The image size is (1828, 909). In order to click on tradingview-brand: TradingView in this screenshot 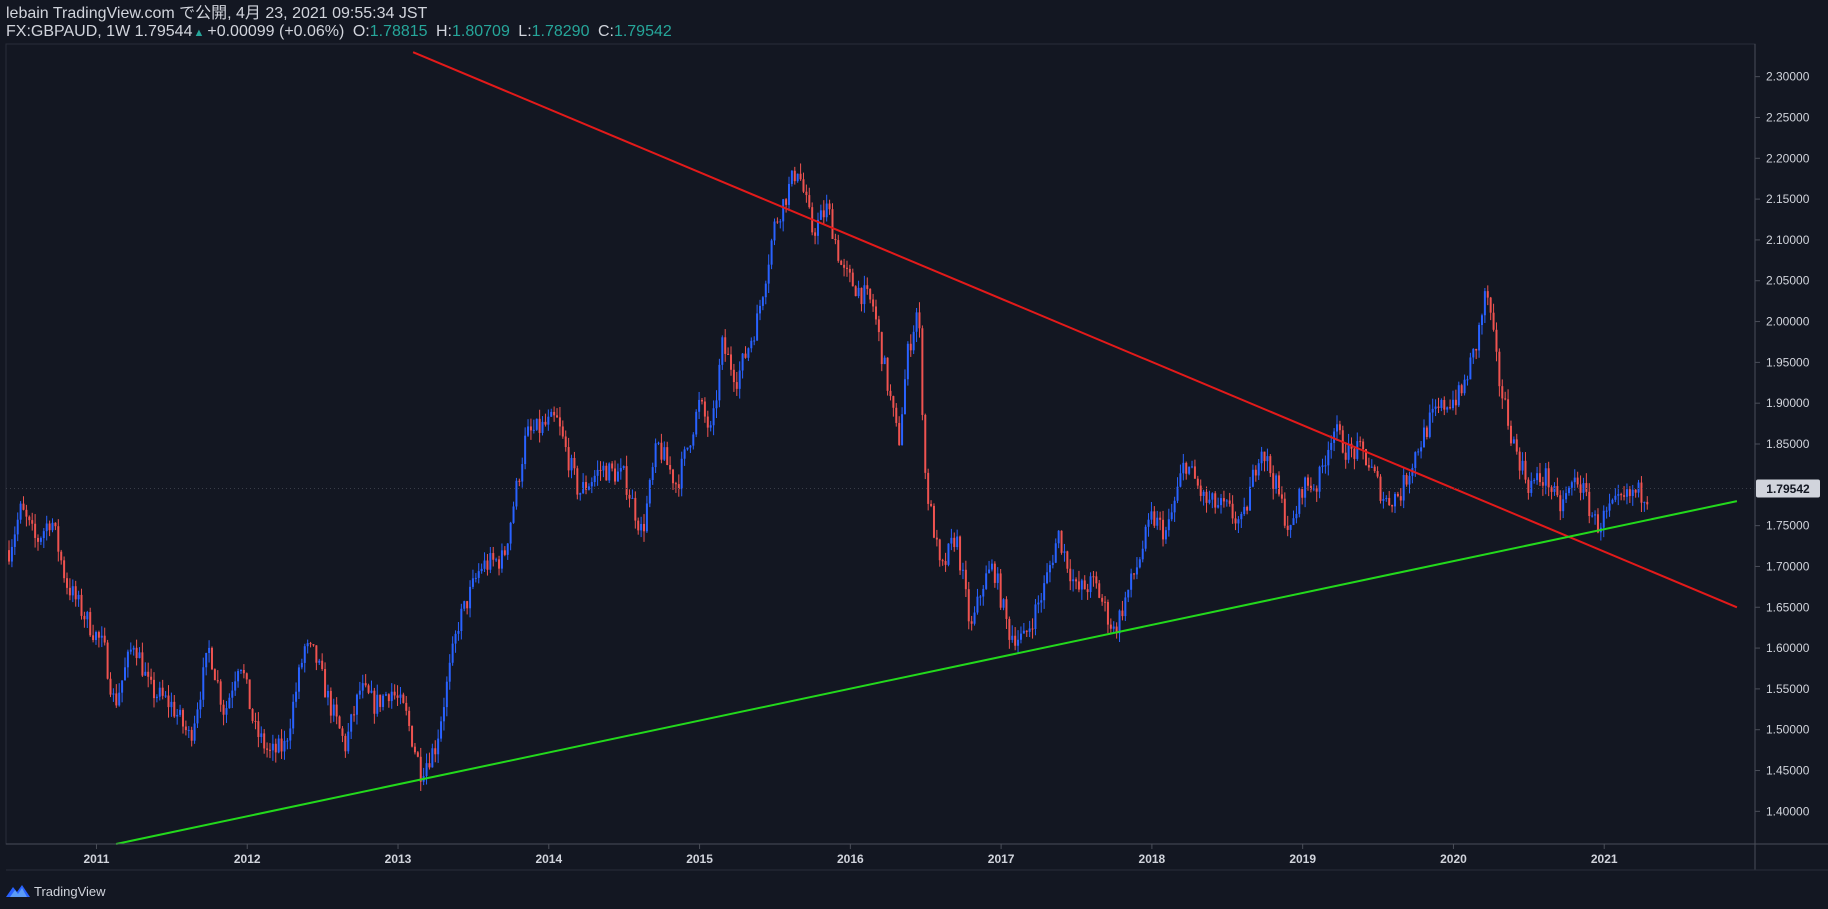, I will do `click(56, 891)`.